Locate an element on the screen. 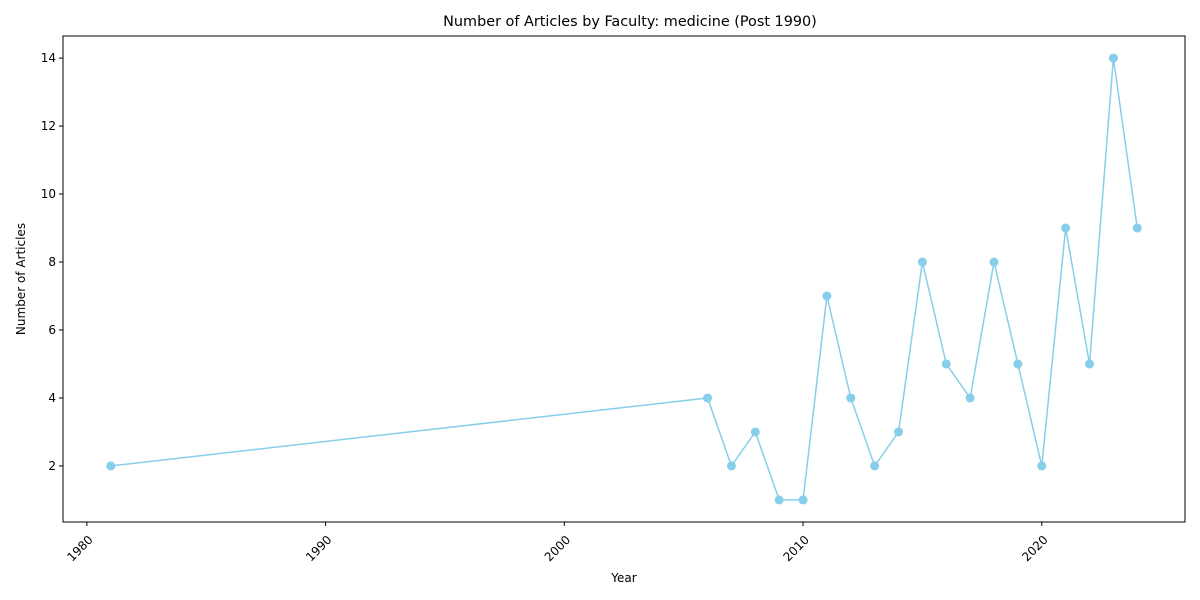  y-axis: 2 4 6 8 10 12 14 is located at coordinates (52, 262).